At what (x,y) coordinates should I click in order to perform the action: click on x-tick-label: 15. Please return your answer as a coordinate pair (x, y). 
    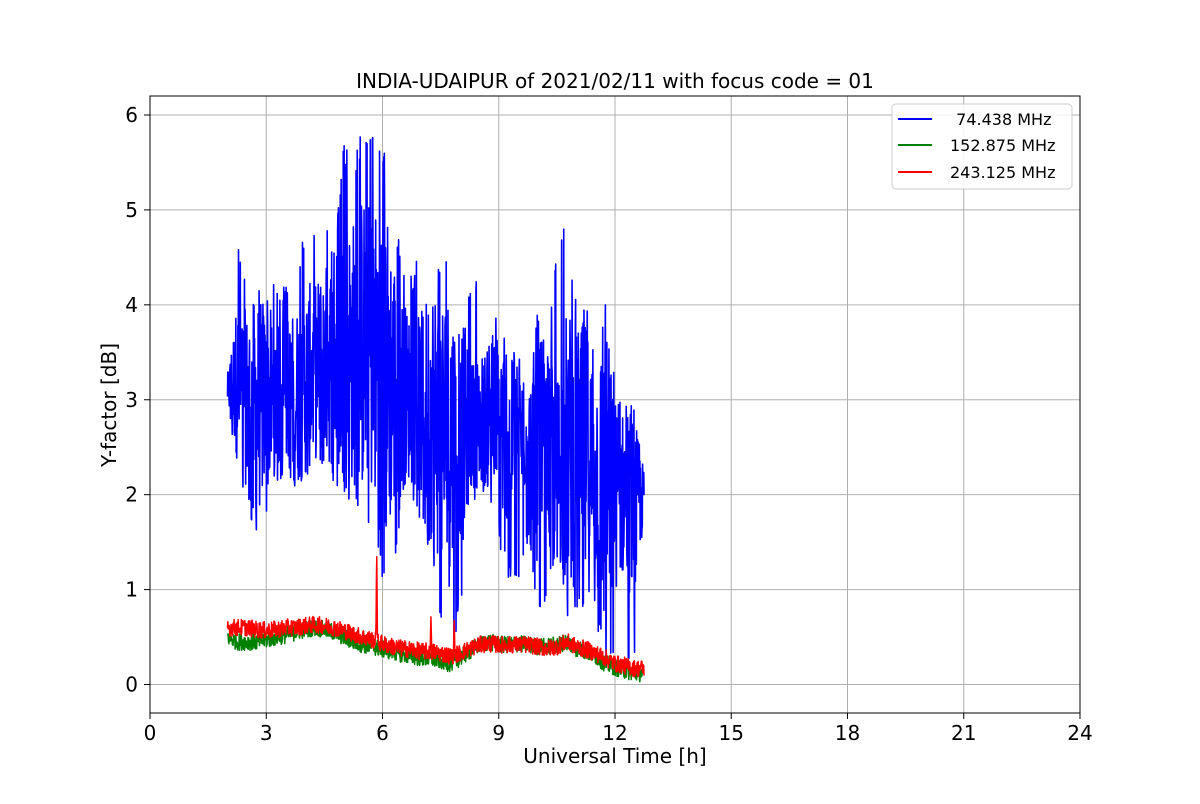
    Looking at the image, I should click on (731, 733).